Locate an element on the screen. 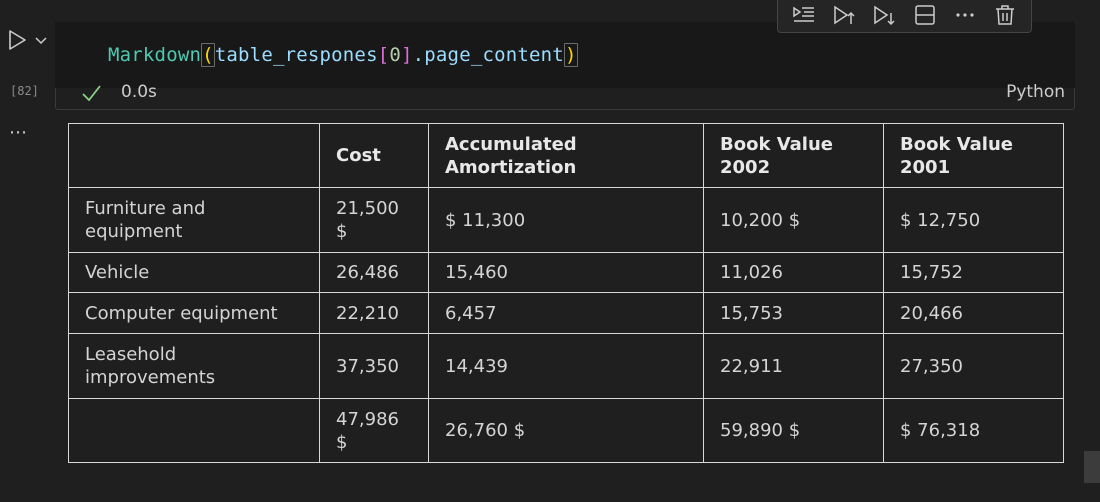  table-cell: 15,460 is located at coordinates (566, 272).